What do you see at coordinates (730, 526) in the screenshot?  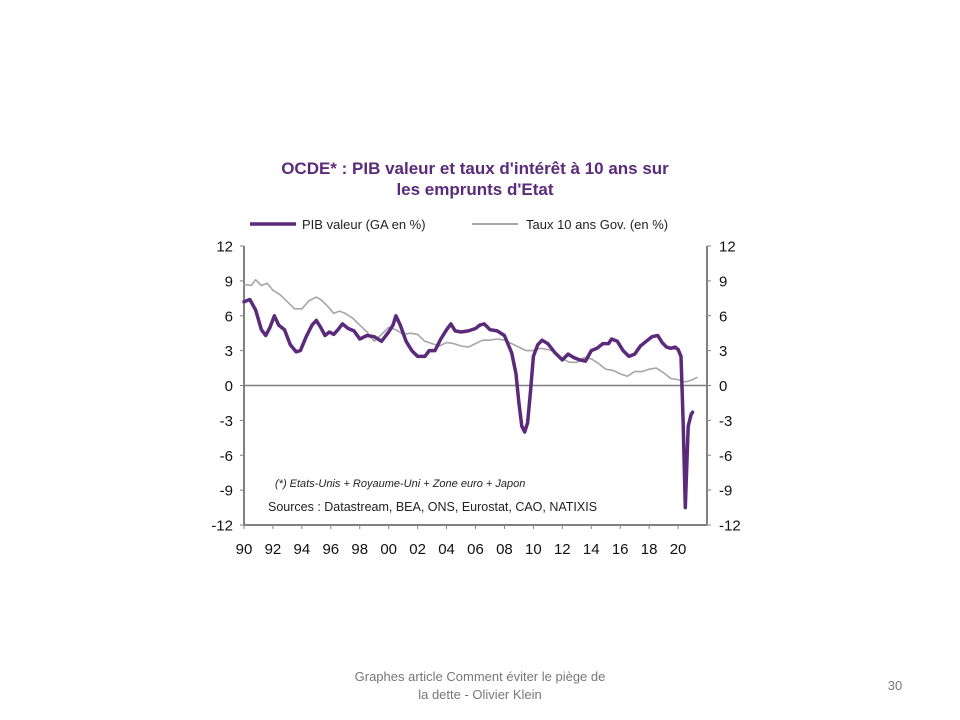 I see `y-tick-label-right: -12` at bounding box center [730, 526].